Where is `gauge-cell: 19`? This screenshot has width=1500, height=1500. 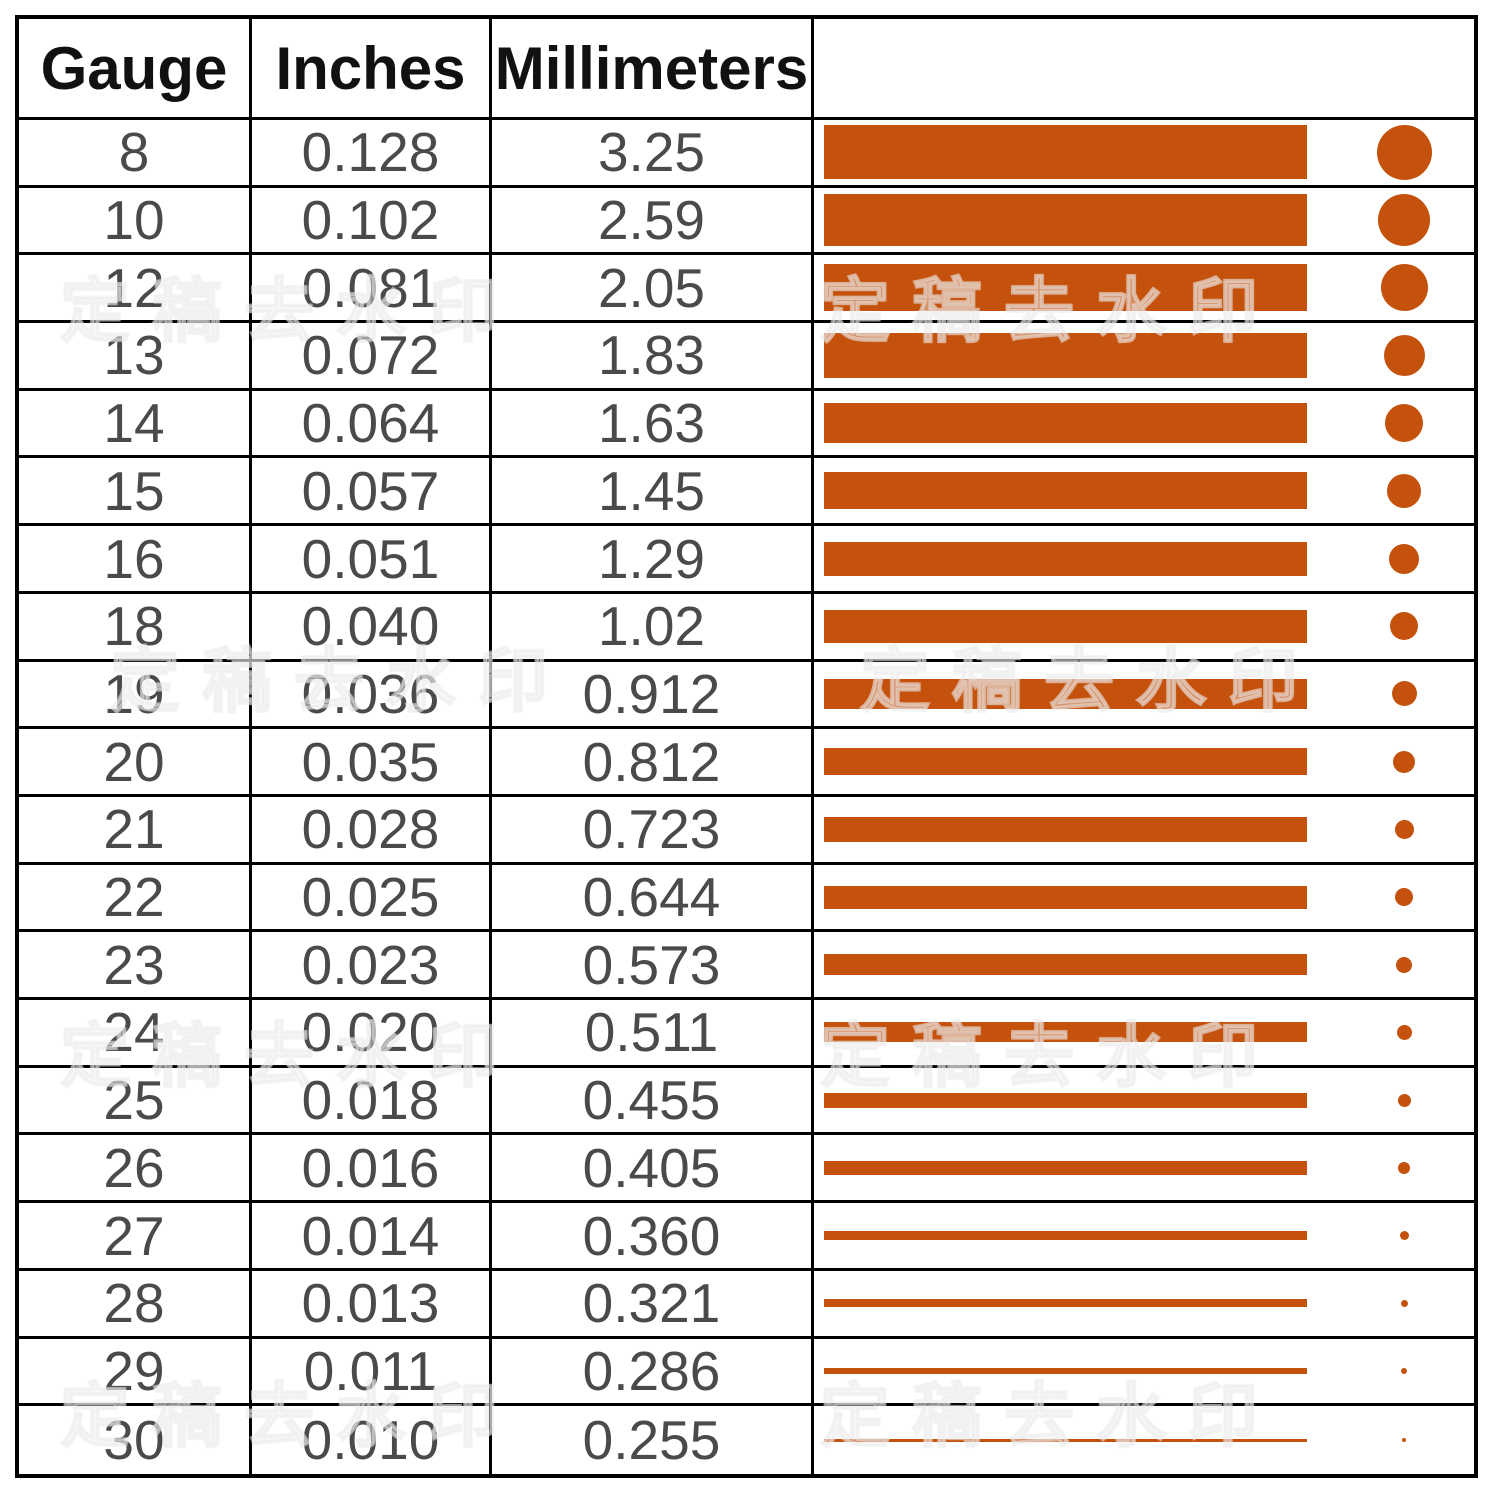
gauge-cell: 19 is located at coordinates (135, 695).